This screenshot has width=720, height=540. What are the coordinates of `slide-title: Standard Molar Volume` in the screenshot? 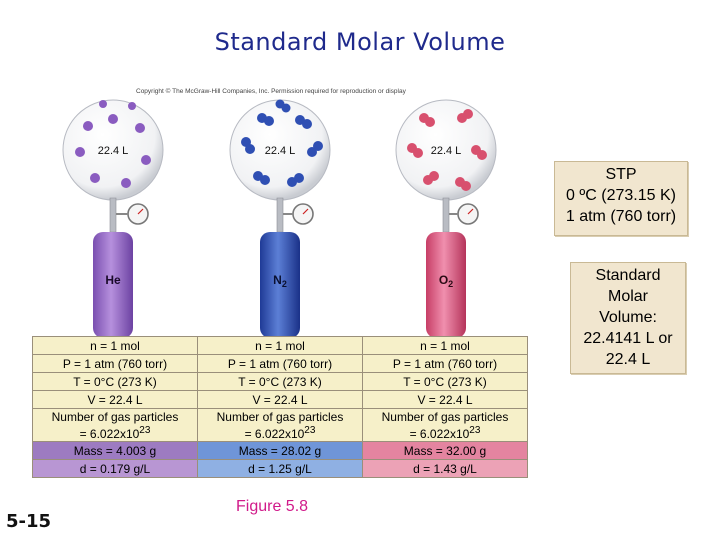 It's located at (360, 42).